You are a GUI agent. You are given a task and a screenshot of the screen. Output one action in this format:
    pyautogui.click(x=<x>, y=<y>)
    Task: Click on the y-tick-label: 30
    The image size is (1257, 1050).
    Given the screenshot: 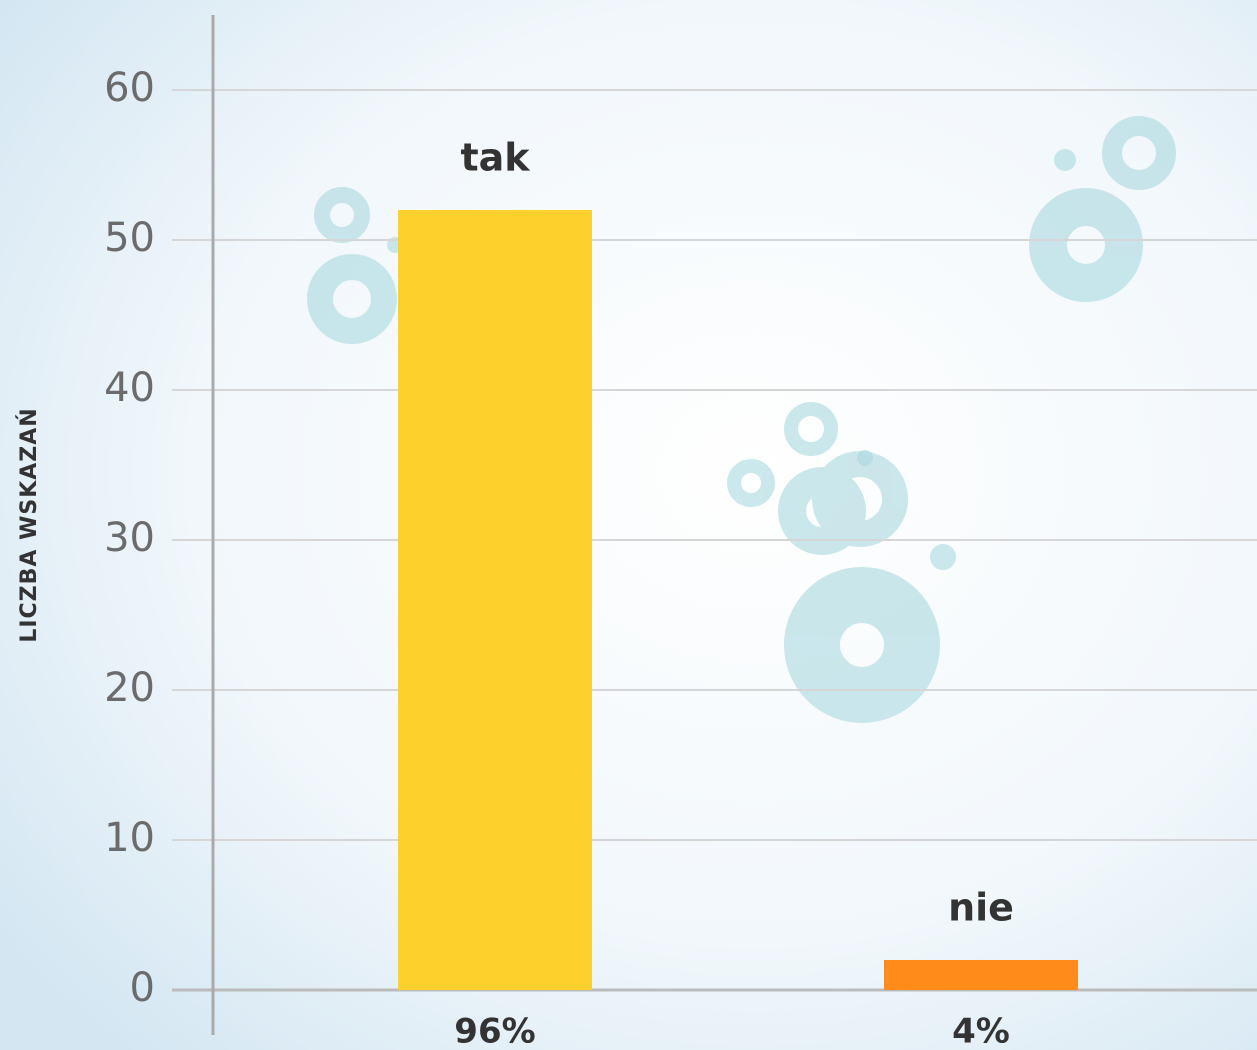 What is the action you would take?
    pyautogui.click(x=129, y=538)
    